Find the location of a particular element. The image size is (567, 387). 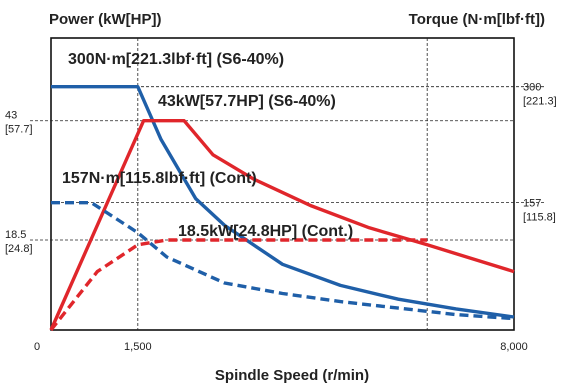

left-tick-sublabel: [57.7] is located at coordinates (19, 130).